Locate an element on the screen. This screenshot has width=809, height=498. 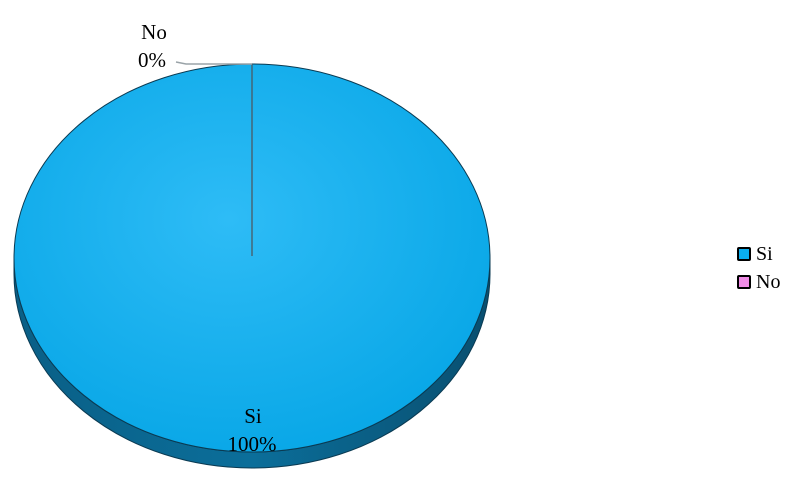
legend-swatch-no is located at coordinates (744, 282).